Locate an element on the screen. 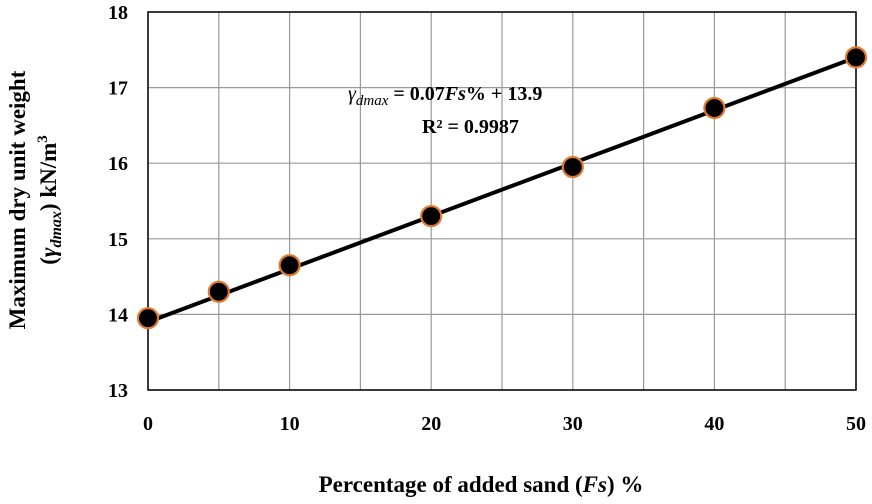 This screenshot has width=872, height=504. equation-part2: % + 13.9 is located at coordinates (504, 94).